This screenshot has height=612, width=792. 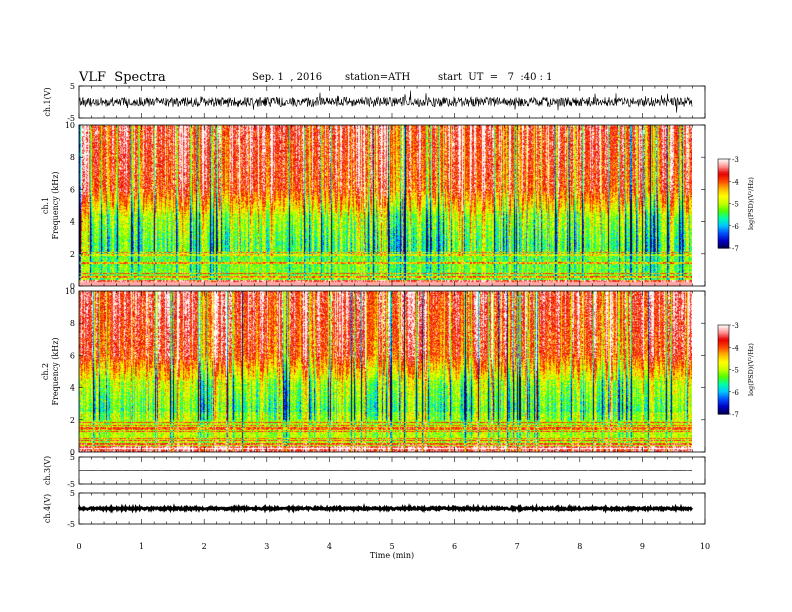 What do you see at coordinates (47, 101) in the screenshot?
I see `ch1-axis-label: ch.1(V)` at bounding box center [47, 101].